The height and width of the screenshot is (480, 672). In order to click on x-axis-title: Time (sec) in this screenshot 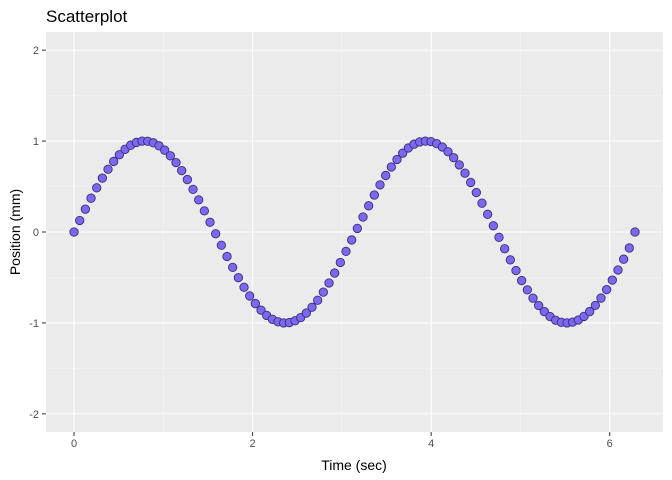, I will do `click(354, 465)`.